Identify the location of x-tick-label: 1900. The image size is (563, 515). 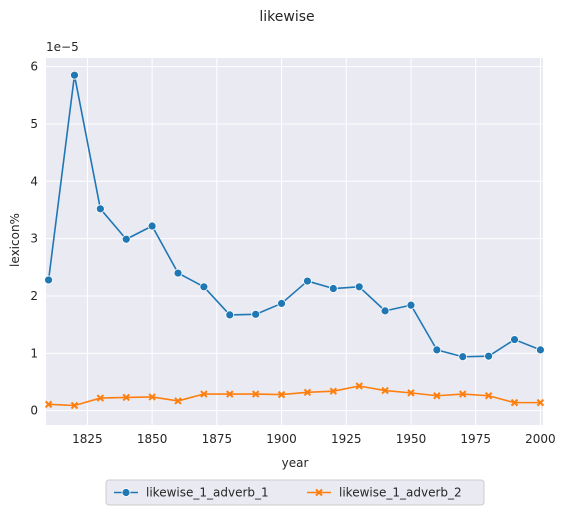
(281, 439).